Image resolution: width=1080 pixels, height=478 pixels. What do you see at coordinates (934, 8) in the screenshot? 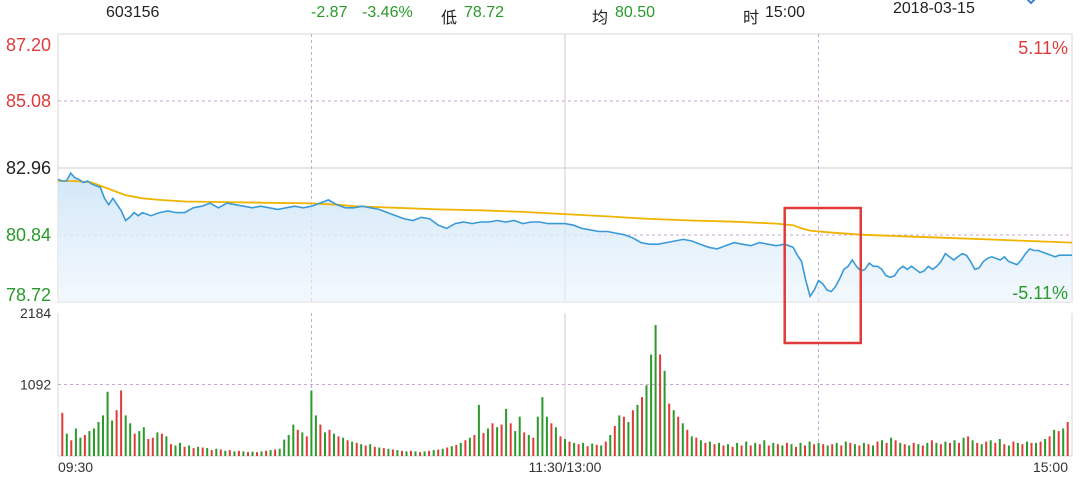
I see `trade-date: 2018-03-15` at bounding box center [934, 8].